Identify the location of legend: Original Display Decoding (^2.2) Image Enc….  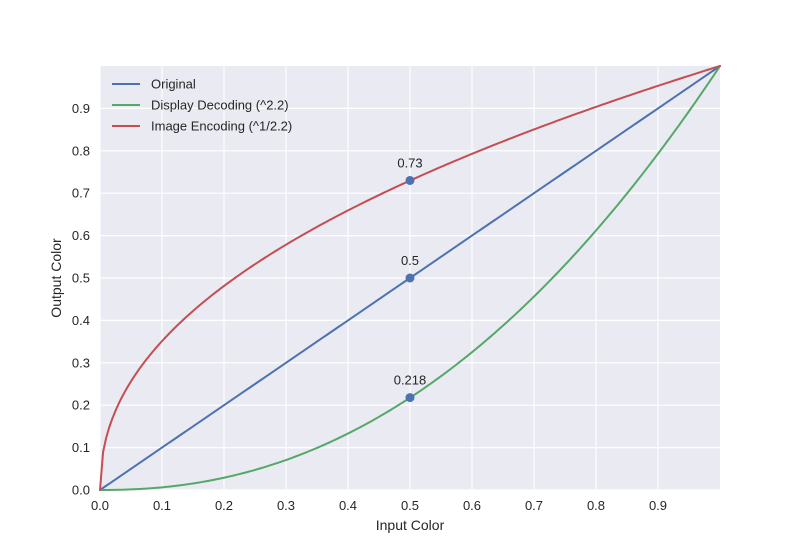
(202, 105).